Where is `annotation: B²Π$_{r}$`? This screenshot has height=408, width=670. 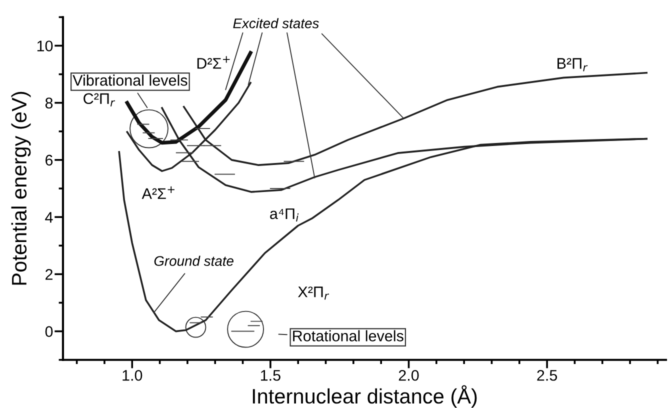 annotation: B²Π$_{r}$ is located at coordinates (573, 65).